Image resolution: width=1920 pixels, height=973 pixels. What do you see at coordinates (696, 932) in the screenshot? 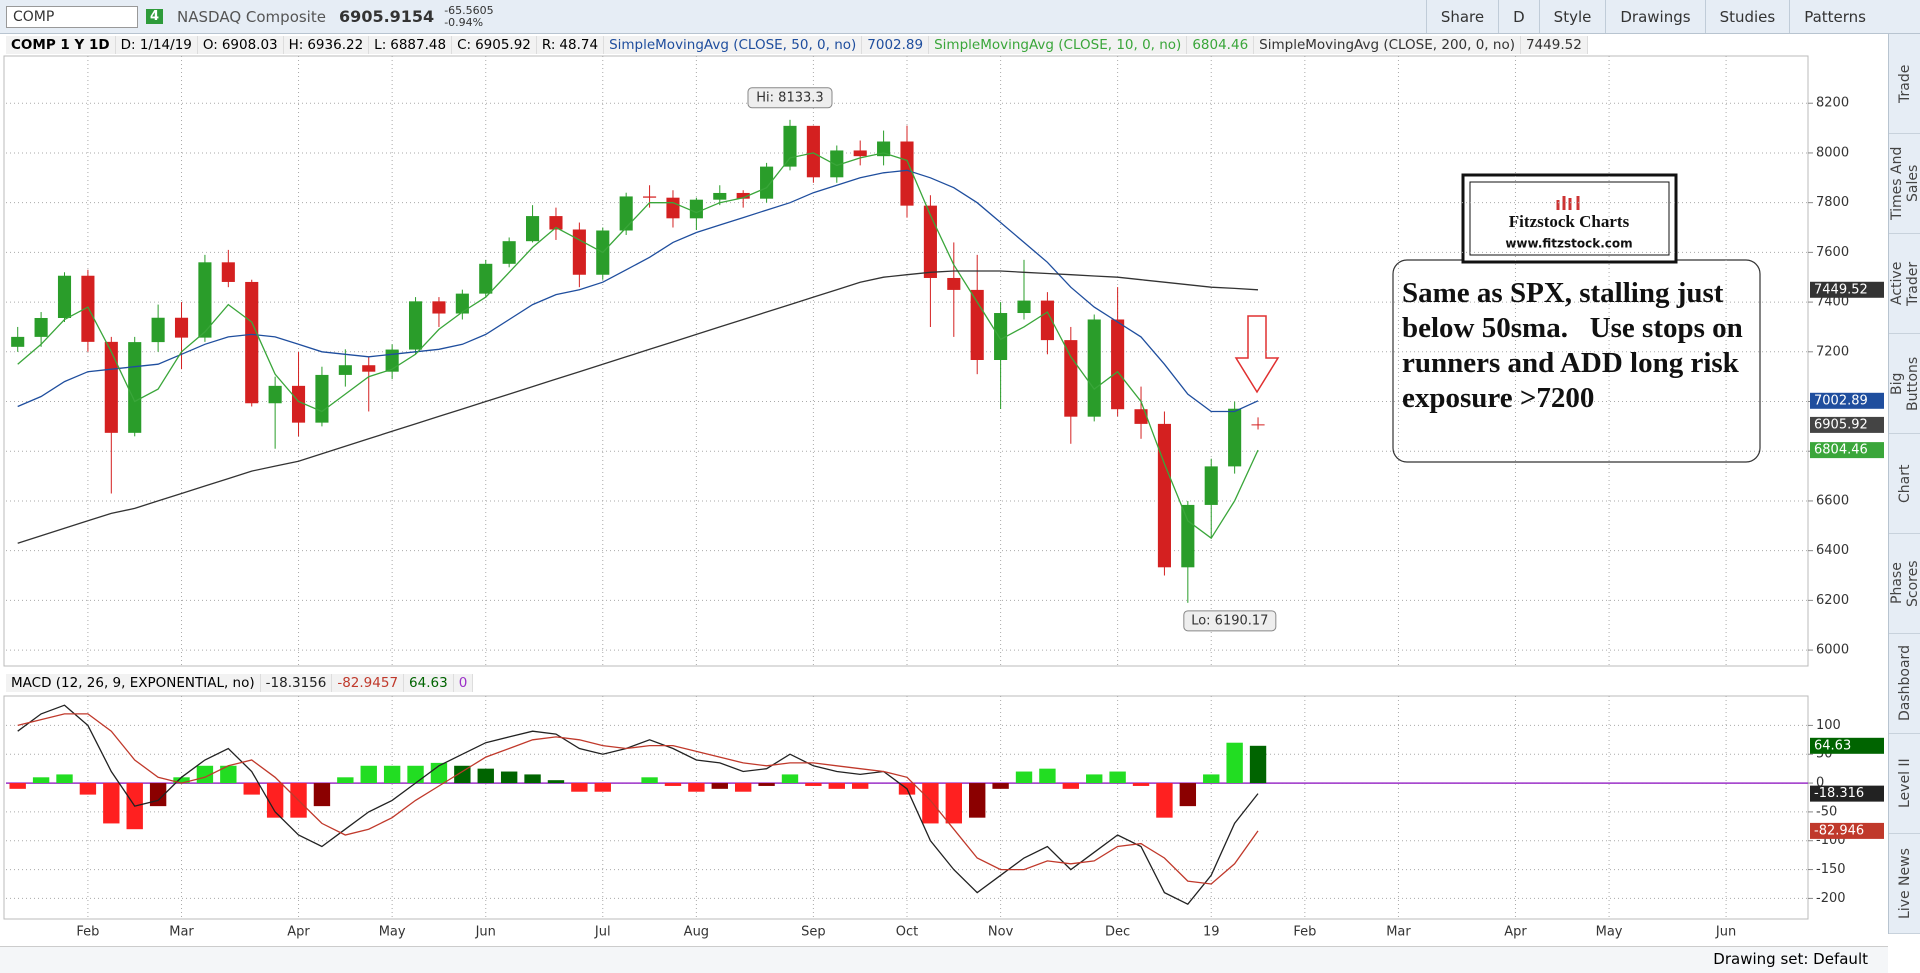
I see `x-tick-label: Aug` at bounding box center [696, 932].